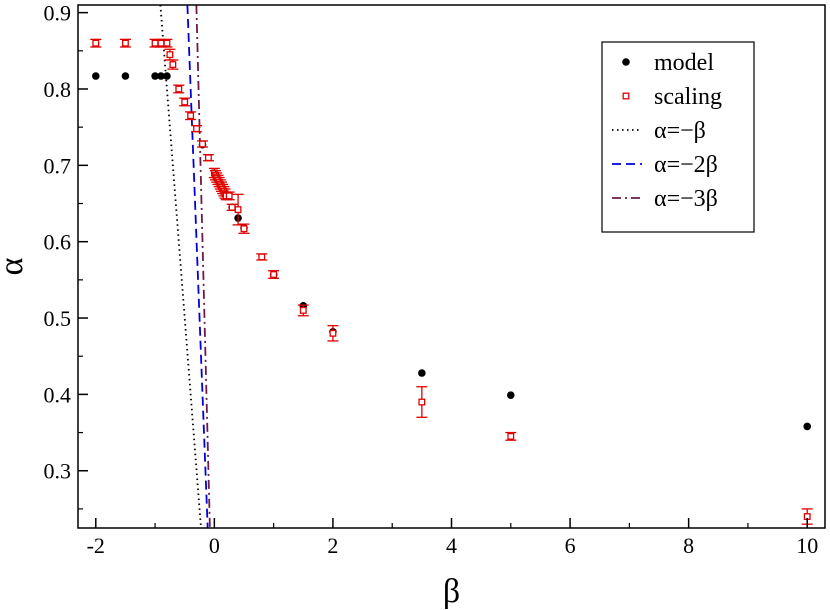  I want to click on y-tick-label: 0.9, so click(58, 13).